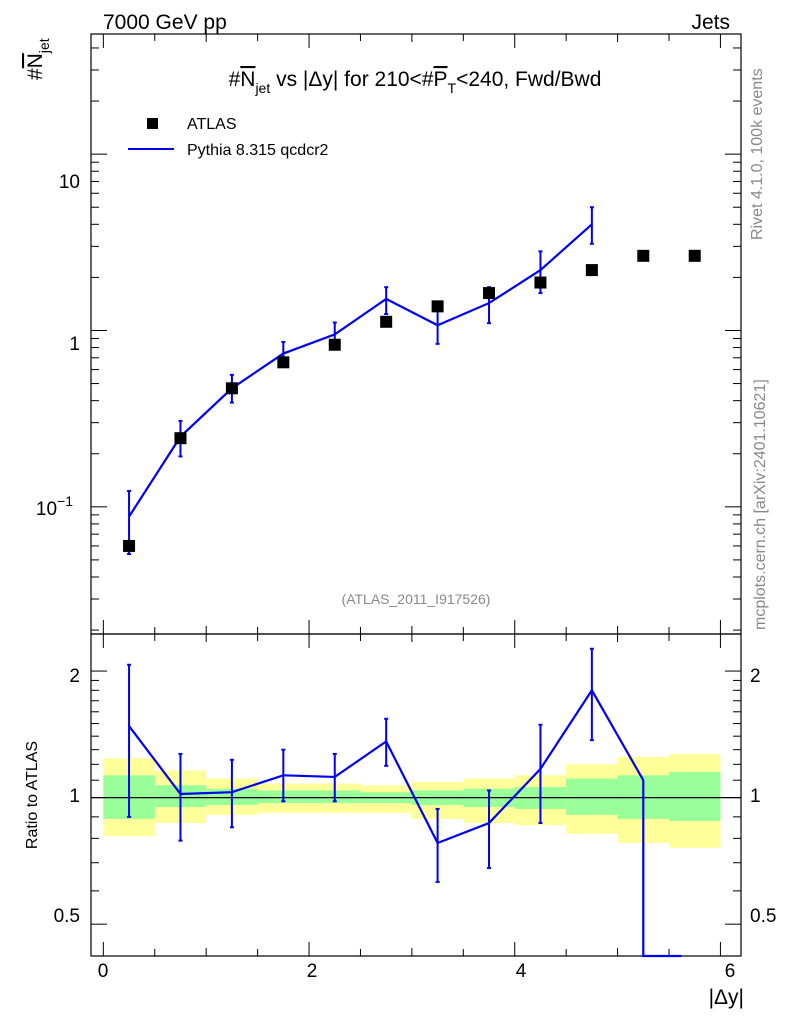  I want to click on main-title: #Njet vs |Δy| for 210<#PT<240, Fwd/Bwd, so click(415, 82).